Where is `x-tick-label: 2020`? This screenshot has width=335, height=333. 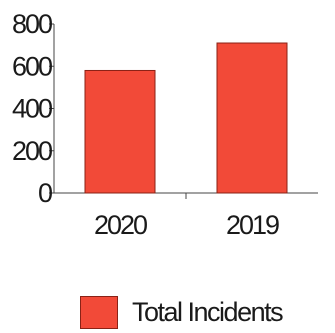 x-tick-label: 2020 is located at coordinates (120, 225).